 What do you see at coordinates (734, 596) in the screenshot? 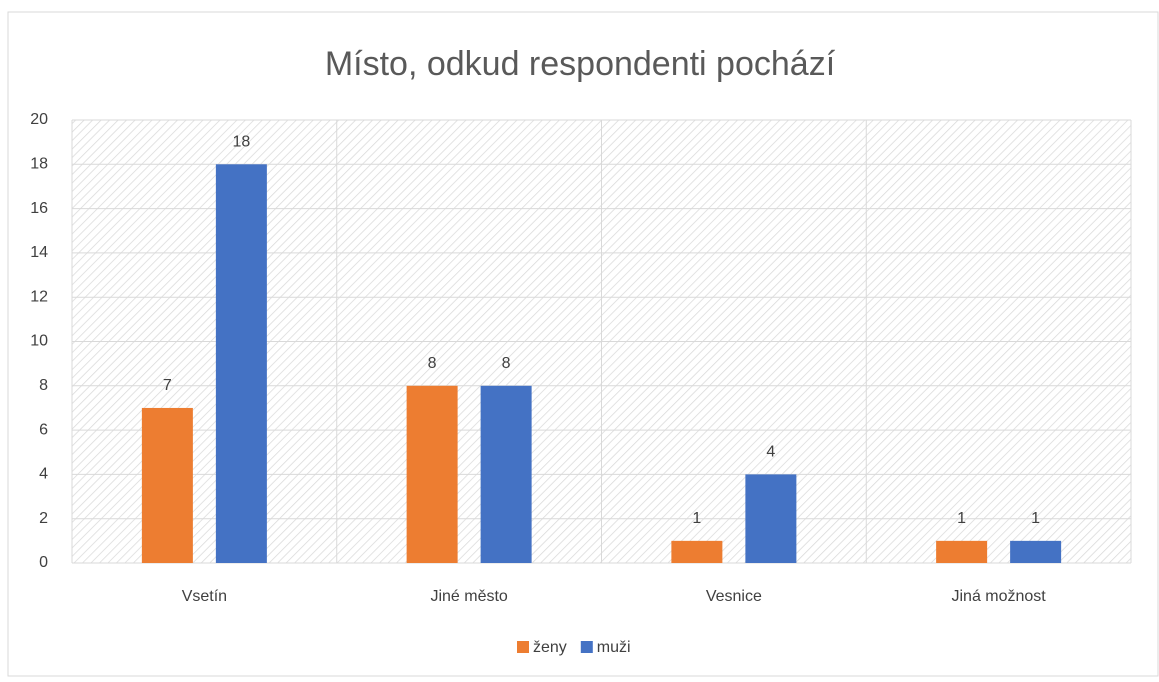
I see `x-tick-label: Vesnice` at bounding box center [734, 596].